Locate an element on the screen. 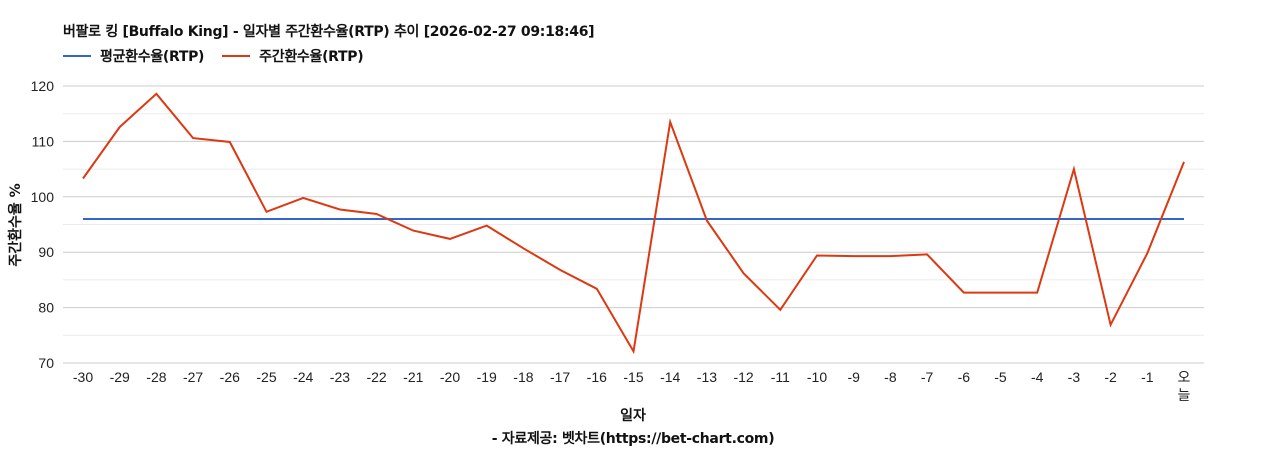  x-axis-label: 일자 is located at coordinates (633, 416).